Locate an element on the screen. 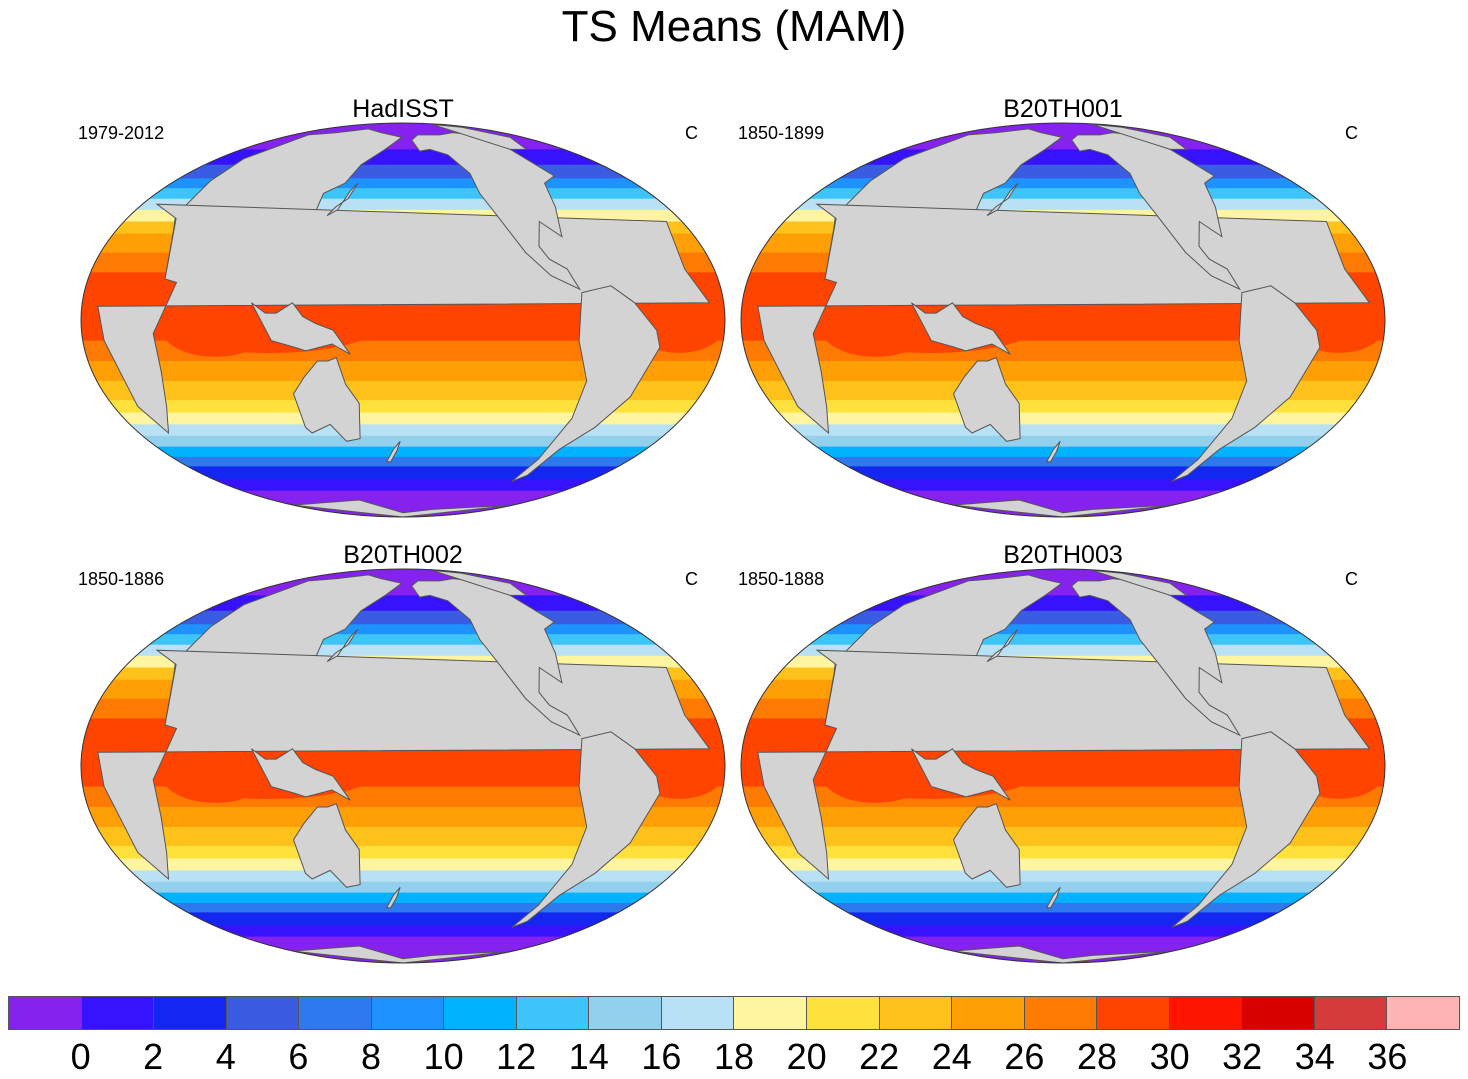 The height and width of the screenshot is (1079, 1468). panel-period: 1979-2012 is located at coordinates (121, 133).